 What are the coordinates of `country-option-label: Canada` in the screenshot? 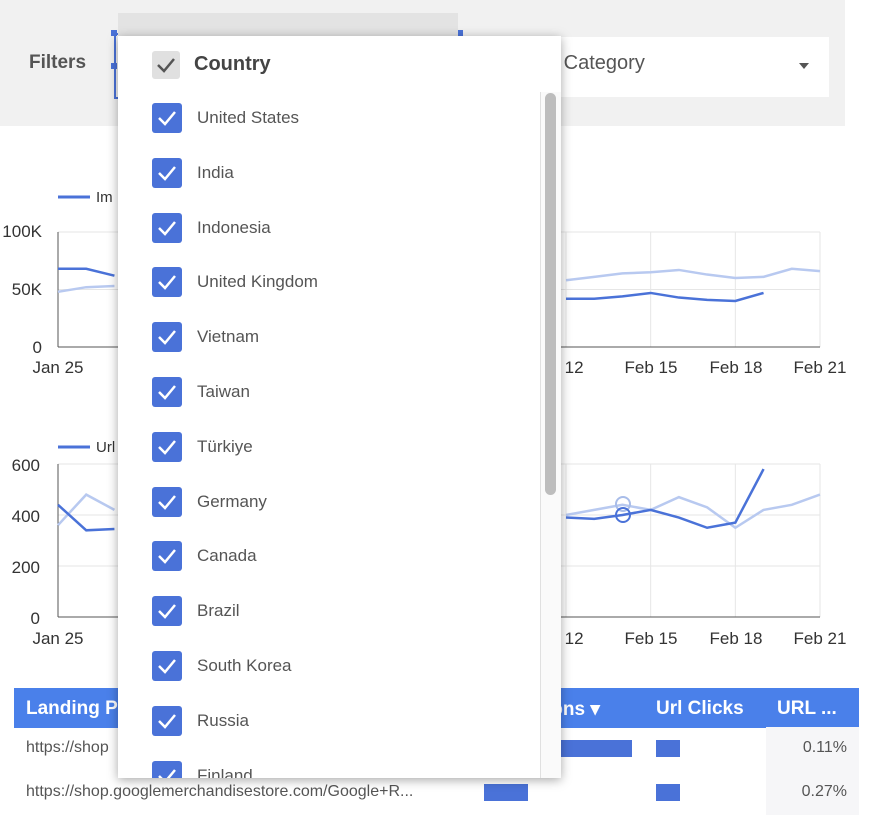 It's located at (227, 556).